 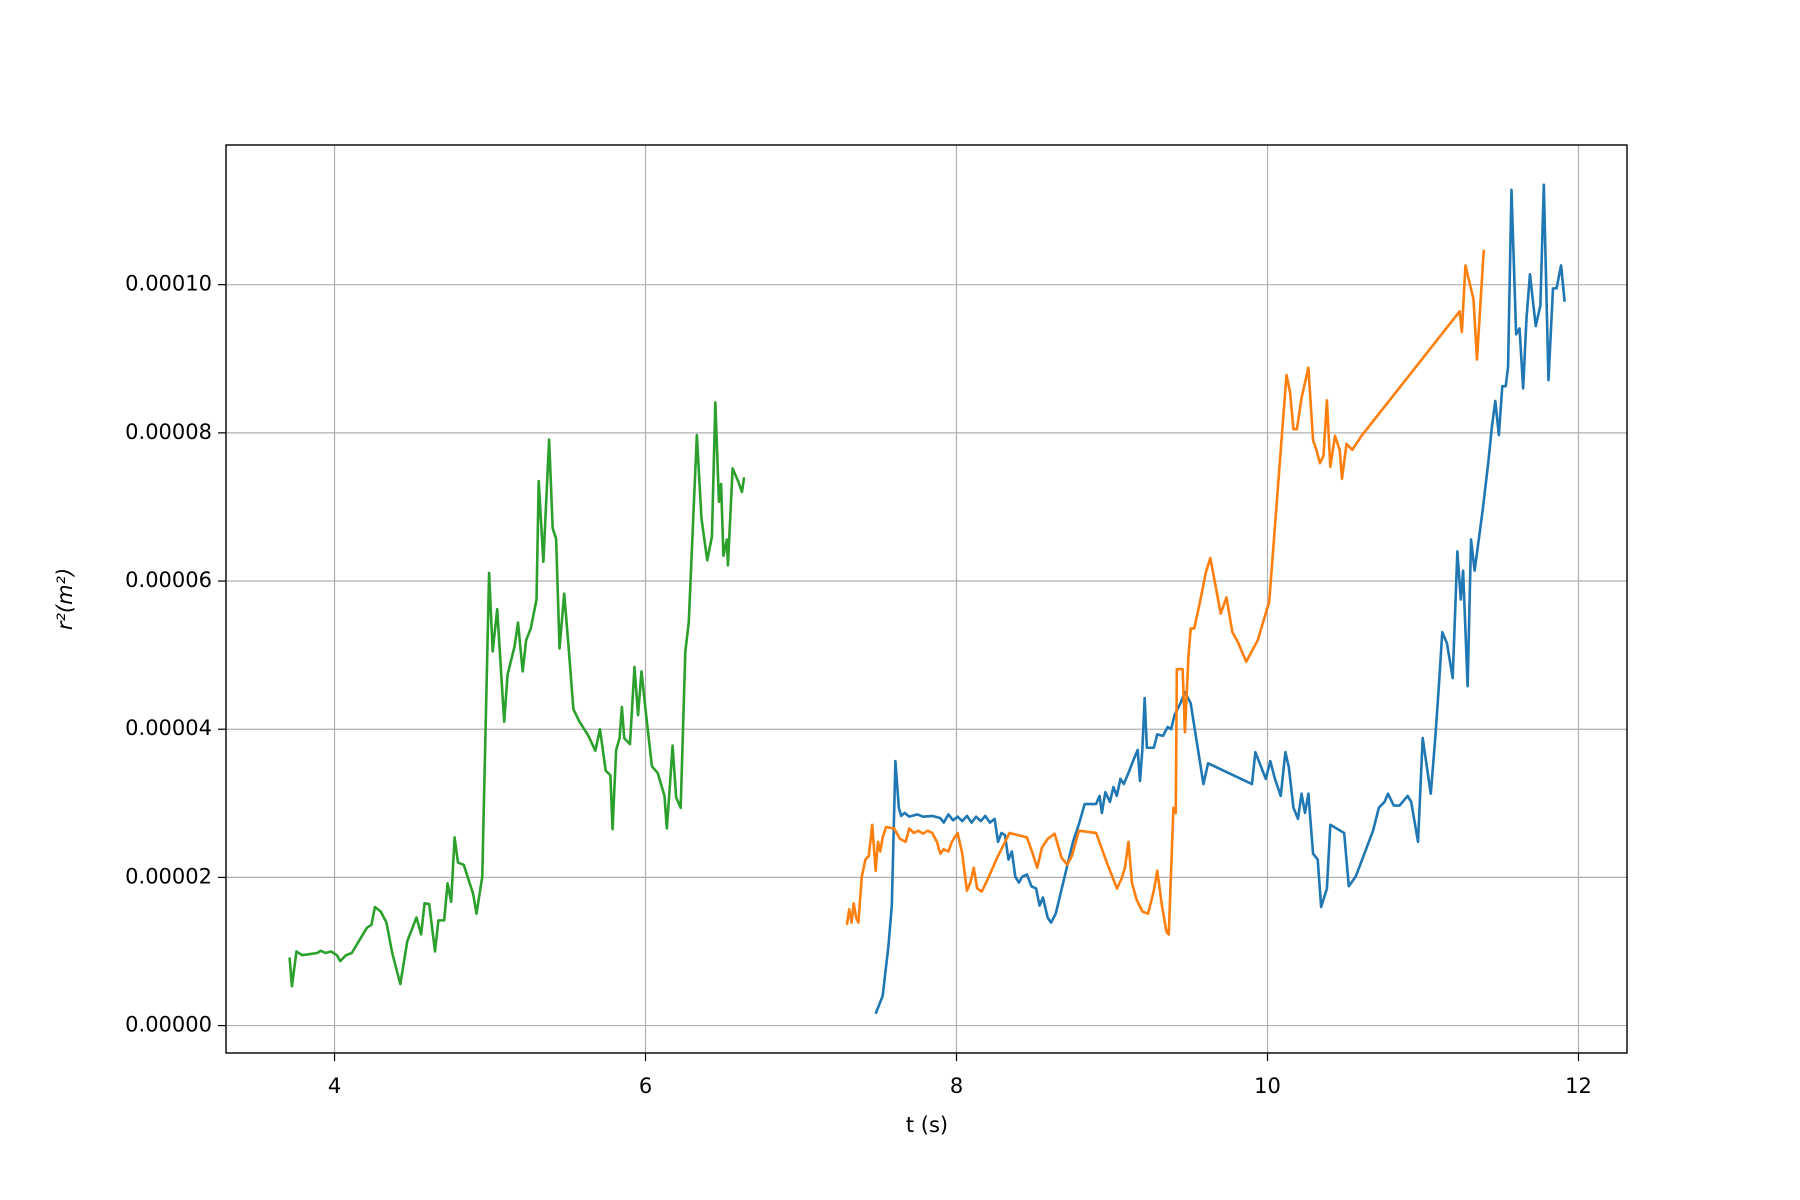 I want to click on y-tick-label: 0.00002, so click(x=168, y=876).